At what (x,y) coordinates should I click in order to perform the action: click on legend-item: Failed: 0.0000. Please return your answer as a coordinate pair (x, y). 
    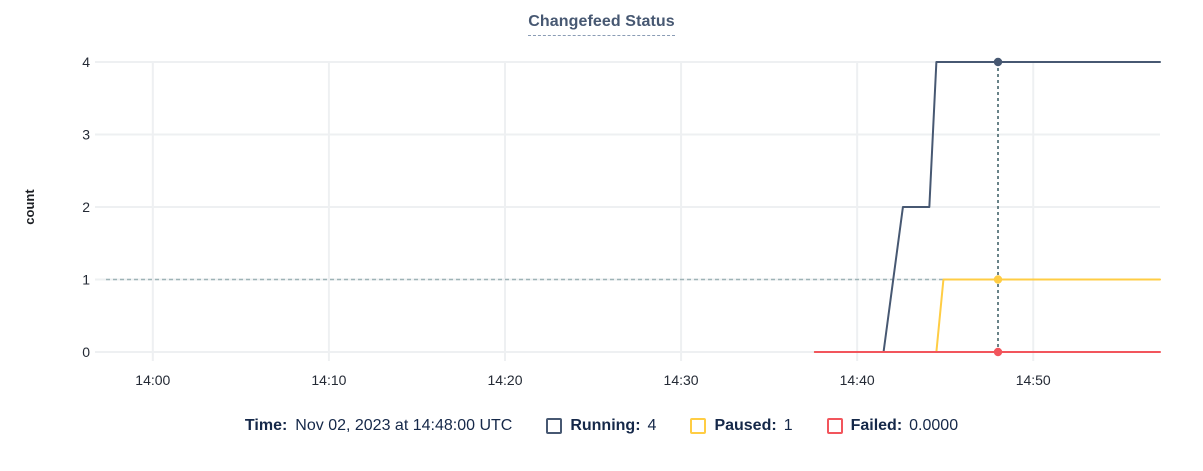
    Looking at the image, I should click on (892, 426).